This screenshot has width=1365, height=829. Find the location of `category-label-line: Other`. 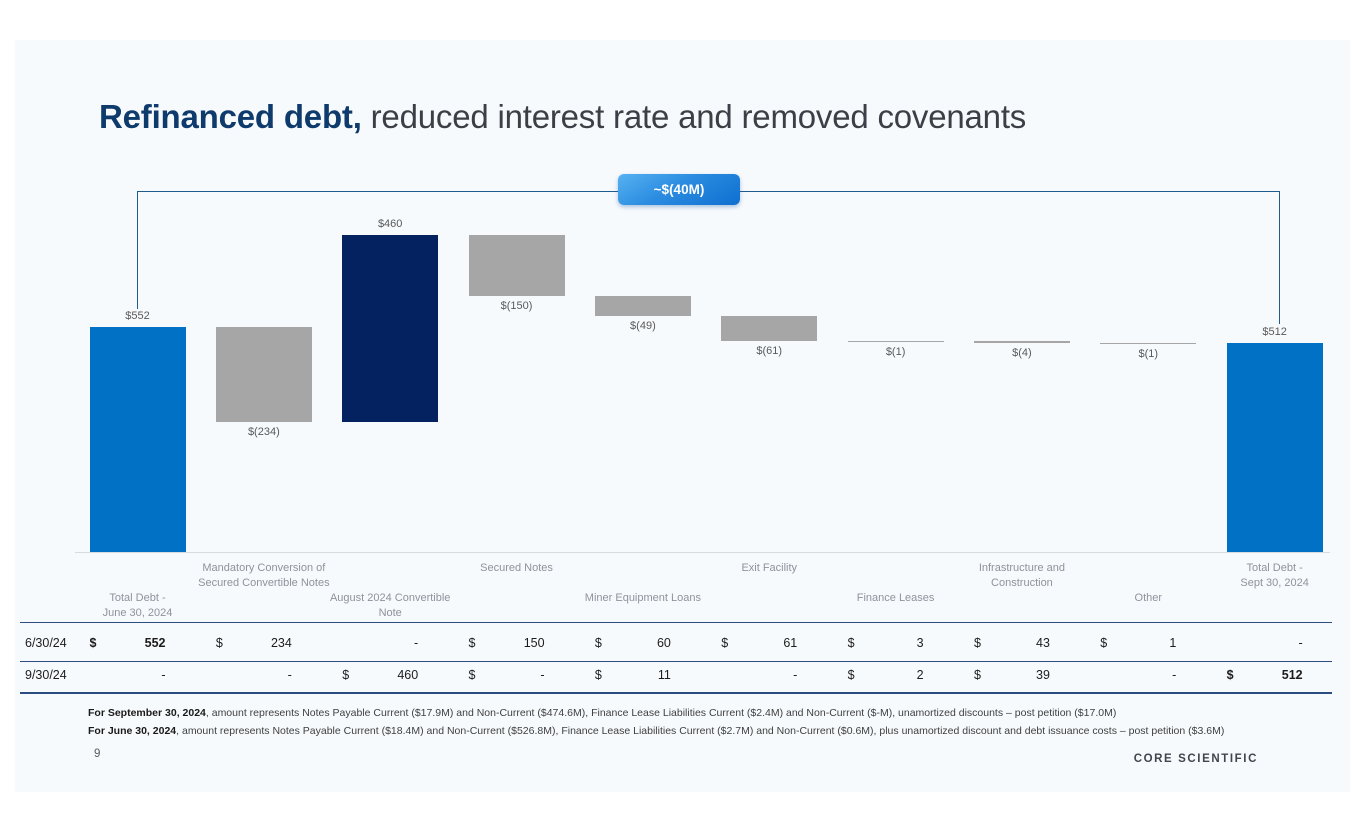

category-label-line: Other is located at coordinates (1148, 598).